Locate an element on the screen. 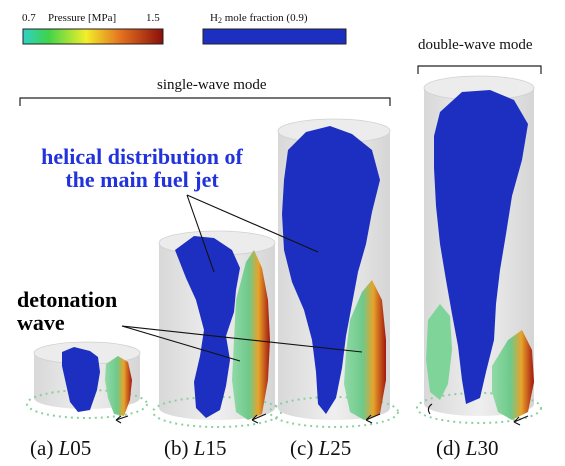 This screenshot has height=466, width=565. detonation-front-b is located at coordinates (251, 335).